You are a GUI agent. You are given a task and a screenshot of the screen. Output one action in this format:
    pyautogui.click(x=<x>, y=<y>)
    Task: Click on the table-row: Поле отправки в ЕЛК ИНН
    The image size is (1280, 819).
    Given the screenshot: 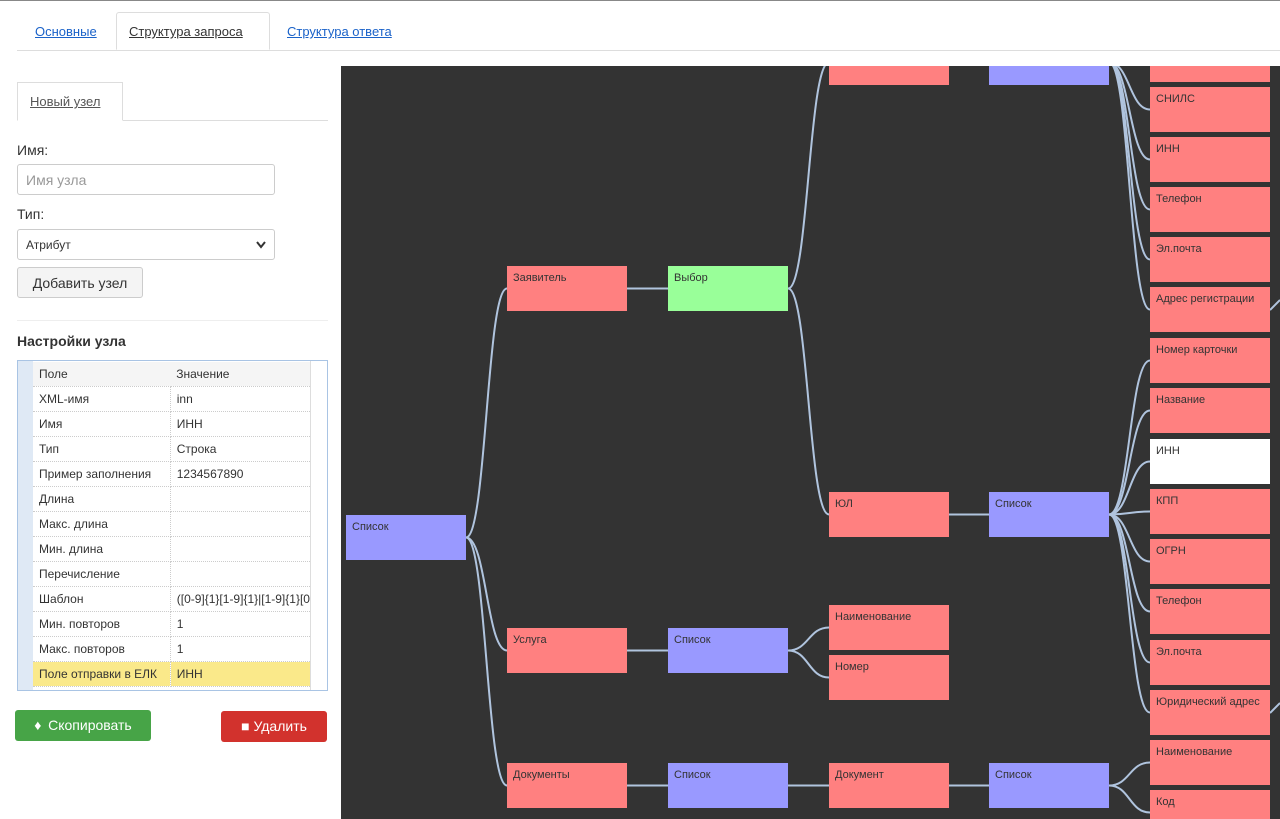 What is the action you would take?
    pyautogui.click(x=171, y=674)
    